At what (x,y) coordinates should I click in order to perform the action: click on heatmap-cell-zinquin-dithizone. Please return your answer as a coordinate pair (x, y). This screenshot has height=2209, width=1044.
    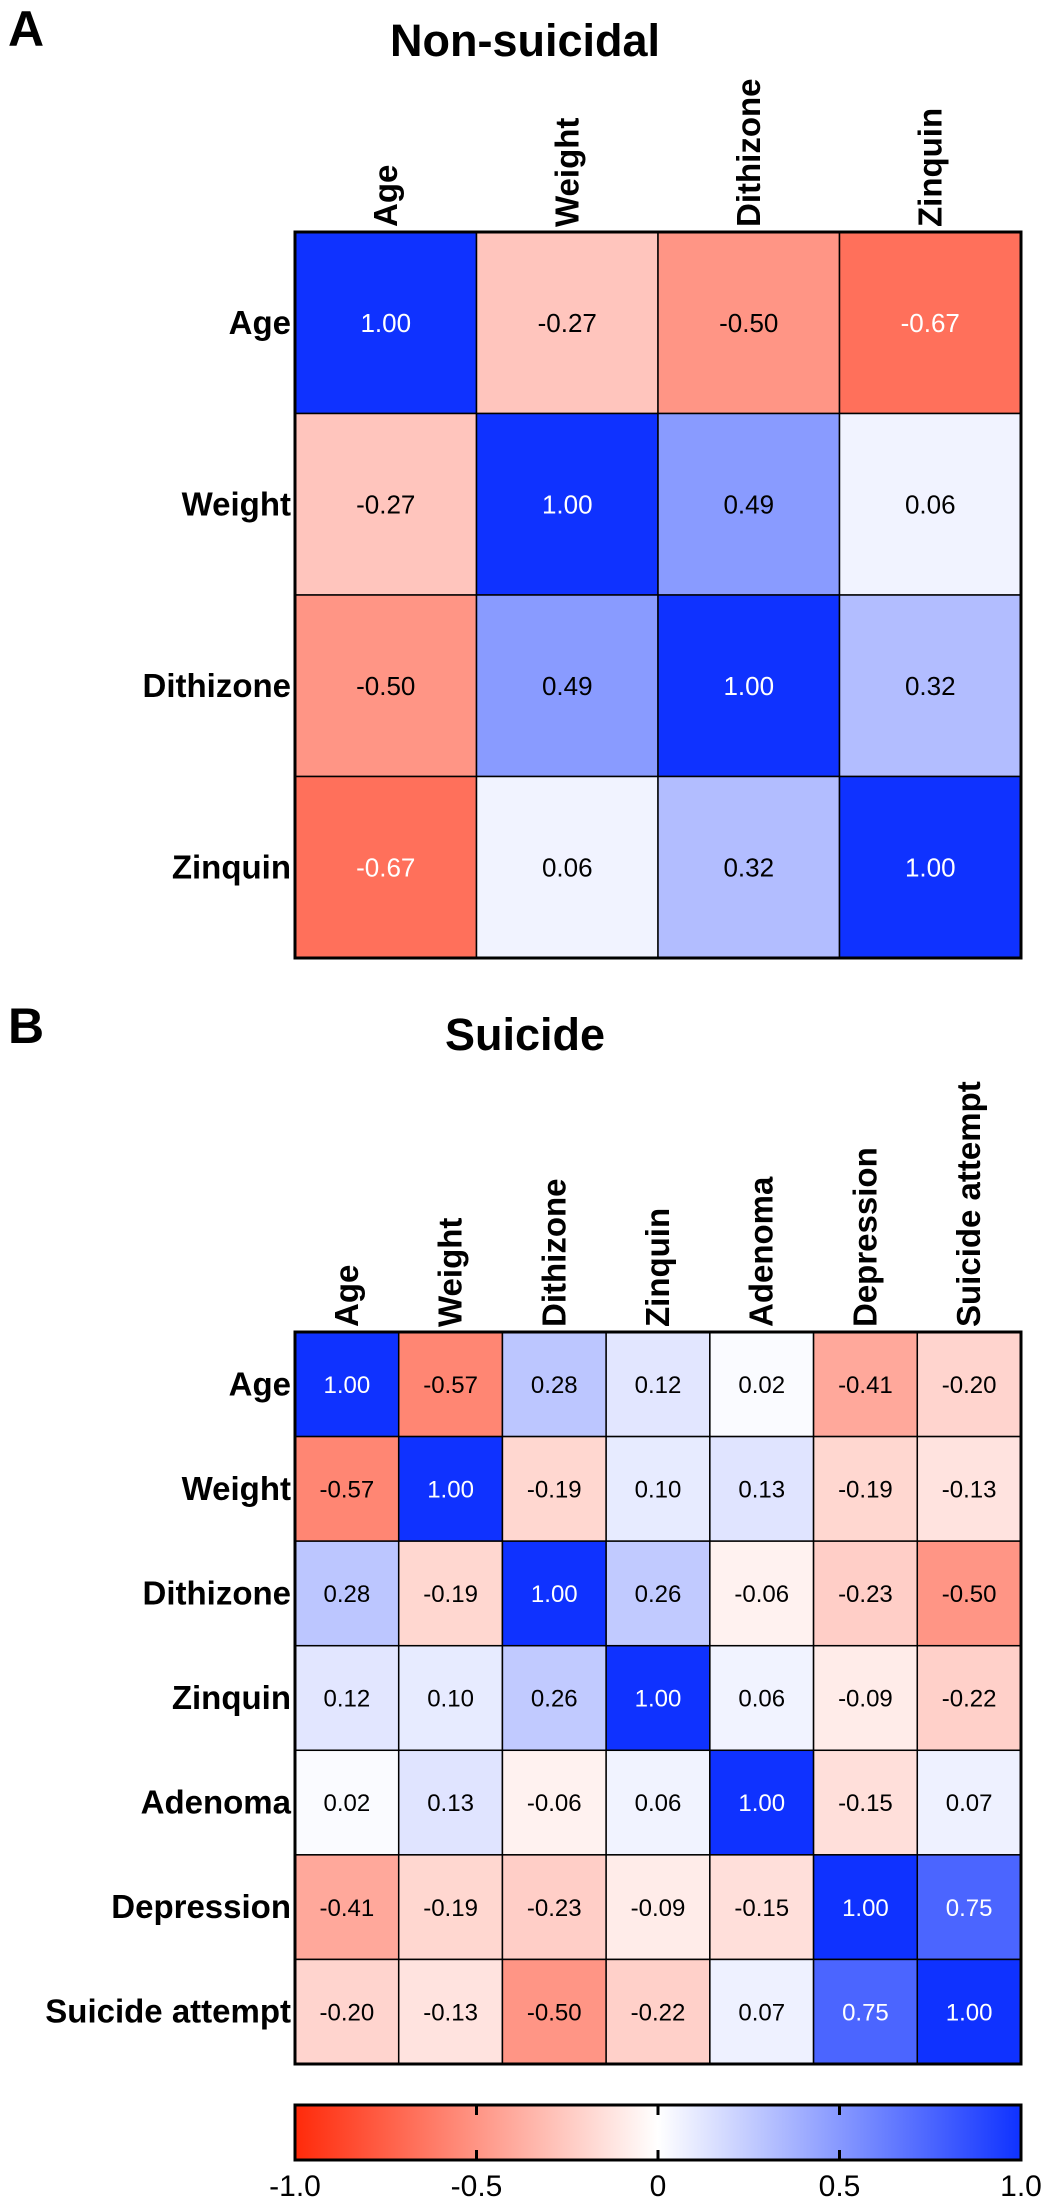
    Looking at the image, I should click on (554, 1698).